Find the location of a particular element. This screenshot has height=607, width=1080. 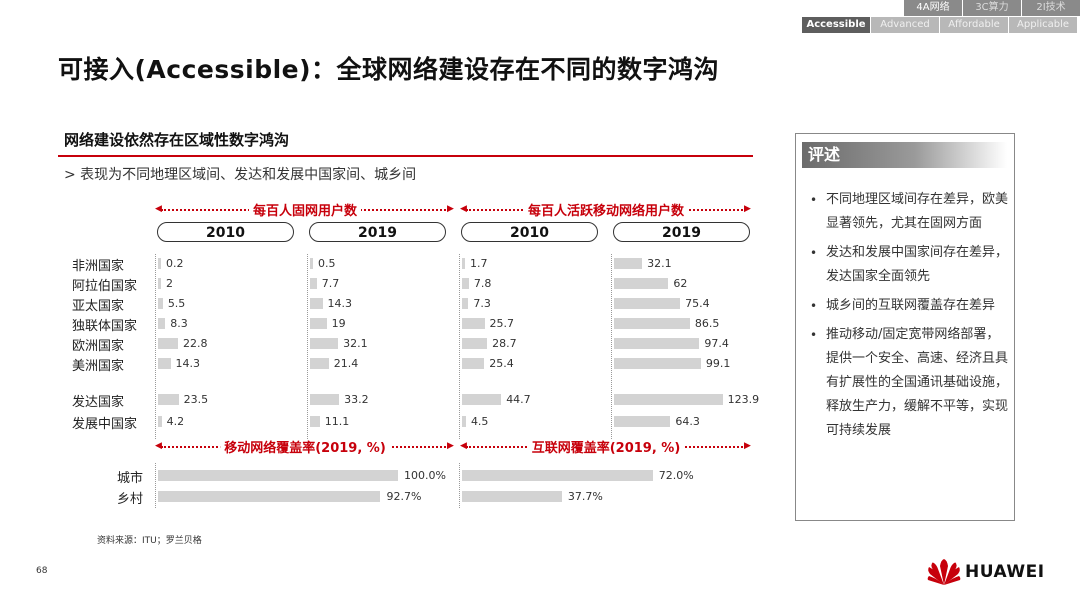

bar-value-label: 22.8 is located at coordinates (195, 343).